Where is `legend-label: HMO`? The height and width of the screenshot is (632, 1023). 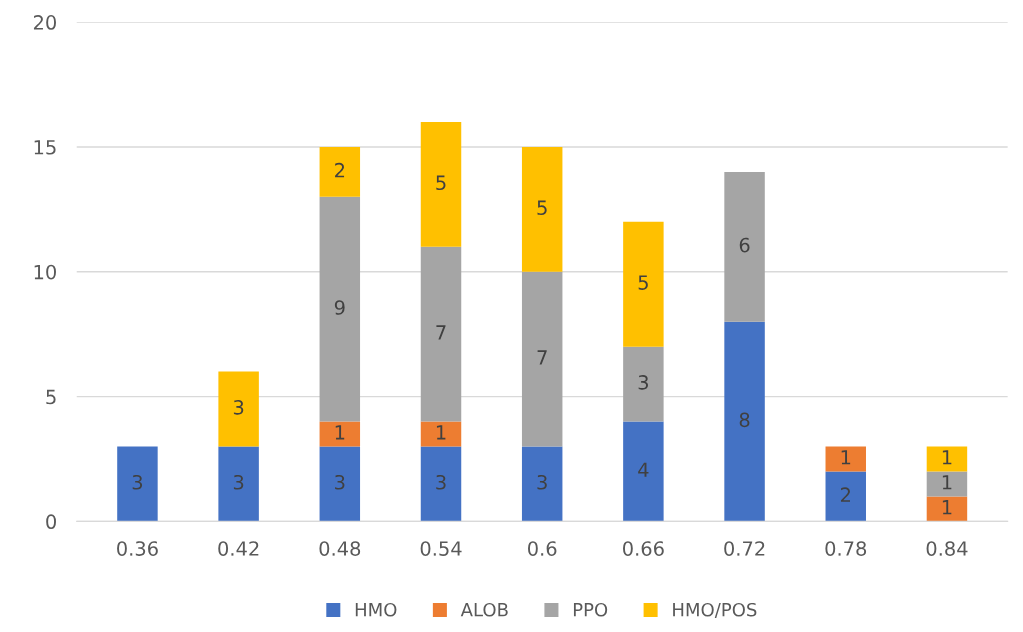
legend-label: HMO is located at coordinates (376, 609).